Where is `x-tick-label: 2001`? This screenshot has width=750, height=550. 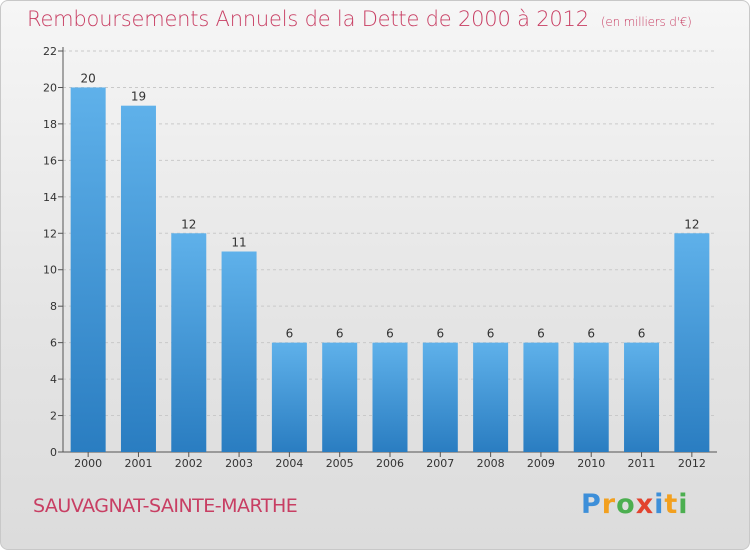 x-tick-label: 2001 is located at coordinates (138, 463).